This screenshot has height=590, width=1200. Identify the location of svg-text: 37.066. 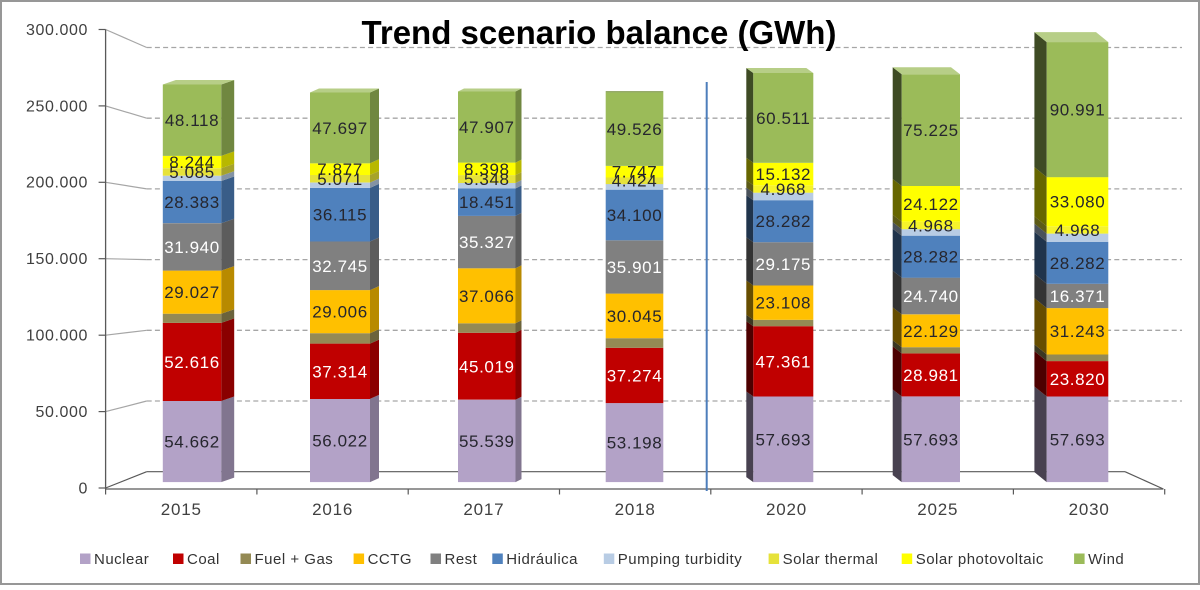
(487, 296).